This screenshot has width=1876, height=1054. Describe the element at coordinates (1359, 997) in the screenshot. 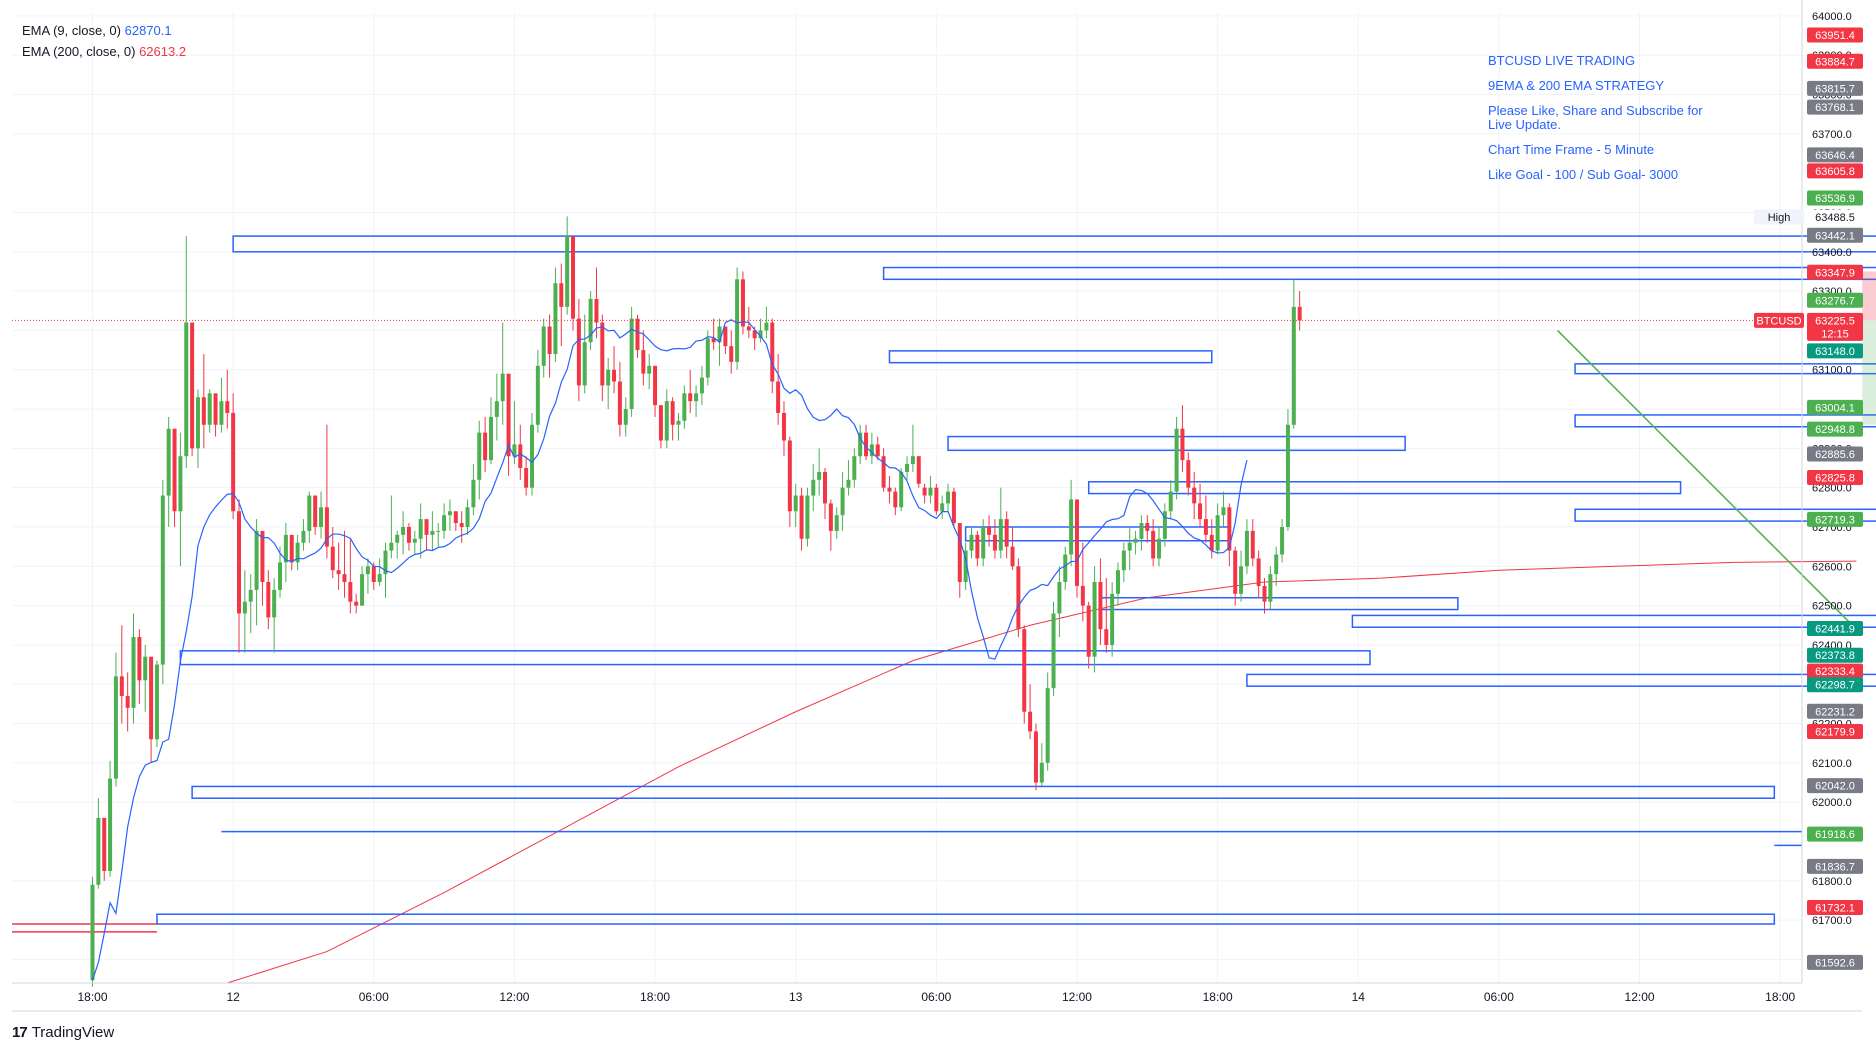

I see `time-tick-label: 14` at that location.